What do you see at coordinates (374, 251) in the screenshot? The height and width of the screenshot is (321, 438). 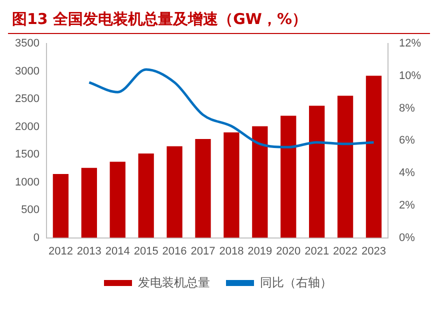 I see `x-tick-label: 2023` at bounding box center [374, 251].